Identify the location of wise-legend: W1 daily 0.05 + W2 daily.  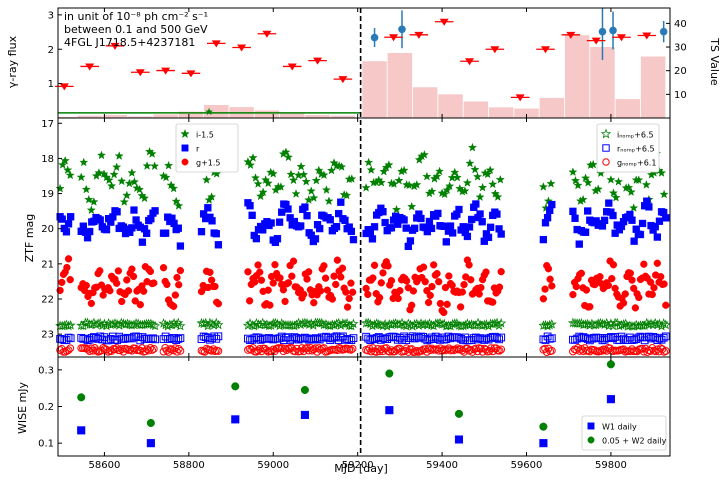
(624, 433).